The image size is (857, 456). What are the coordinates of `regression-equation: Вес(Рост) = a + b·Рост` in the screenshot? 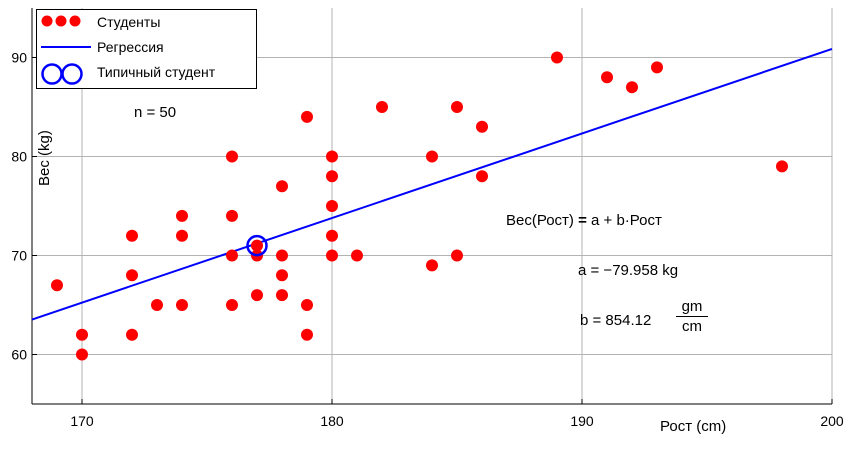 It's located at (584, 220).